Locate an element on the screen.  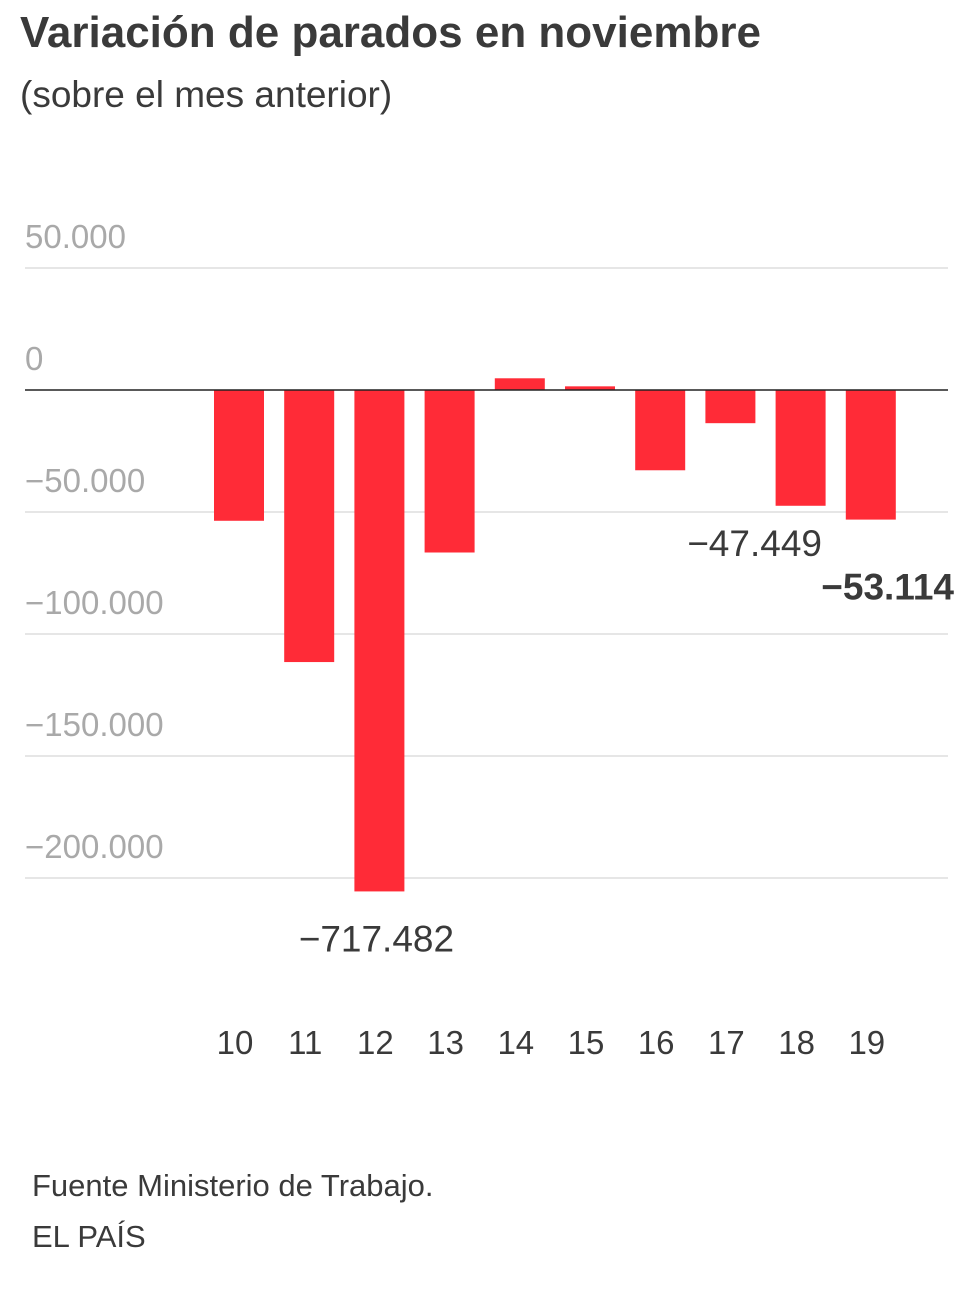
x-tick-label: 12 is located at coordinates (375, 1042).